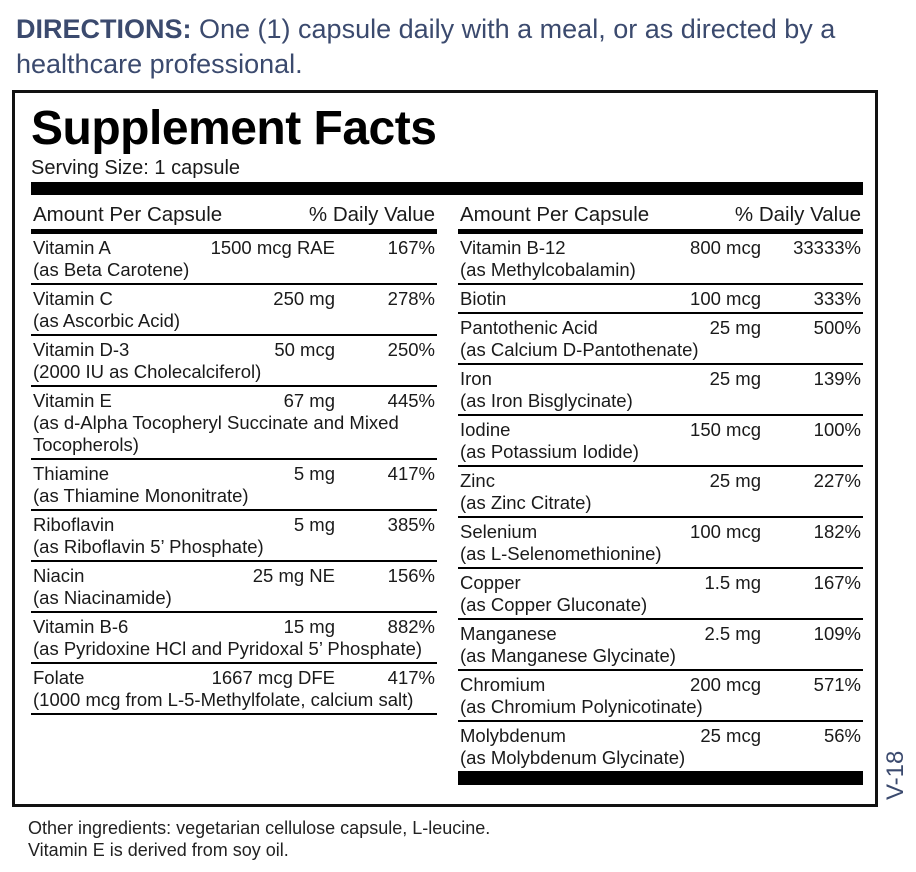 This screenshot has width=916, height=872. Describe the element at coordinates (476, 378) in the screenshot. I see `nutrient-name: Iron` at that location.